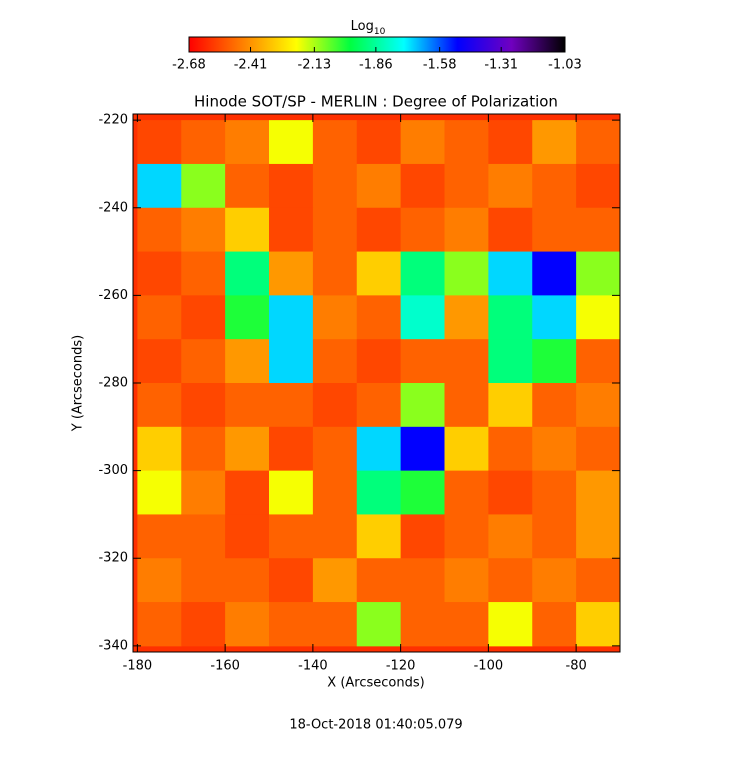  What do you see at coordinates (375, 683) in the screenshot?
I see `x-axis-label: X (Arcseconds)` at bounding box center [375, 683].